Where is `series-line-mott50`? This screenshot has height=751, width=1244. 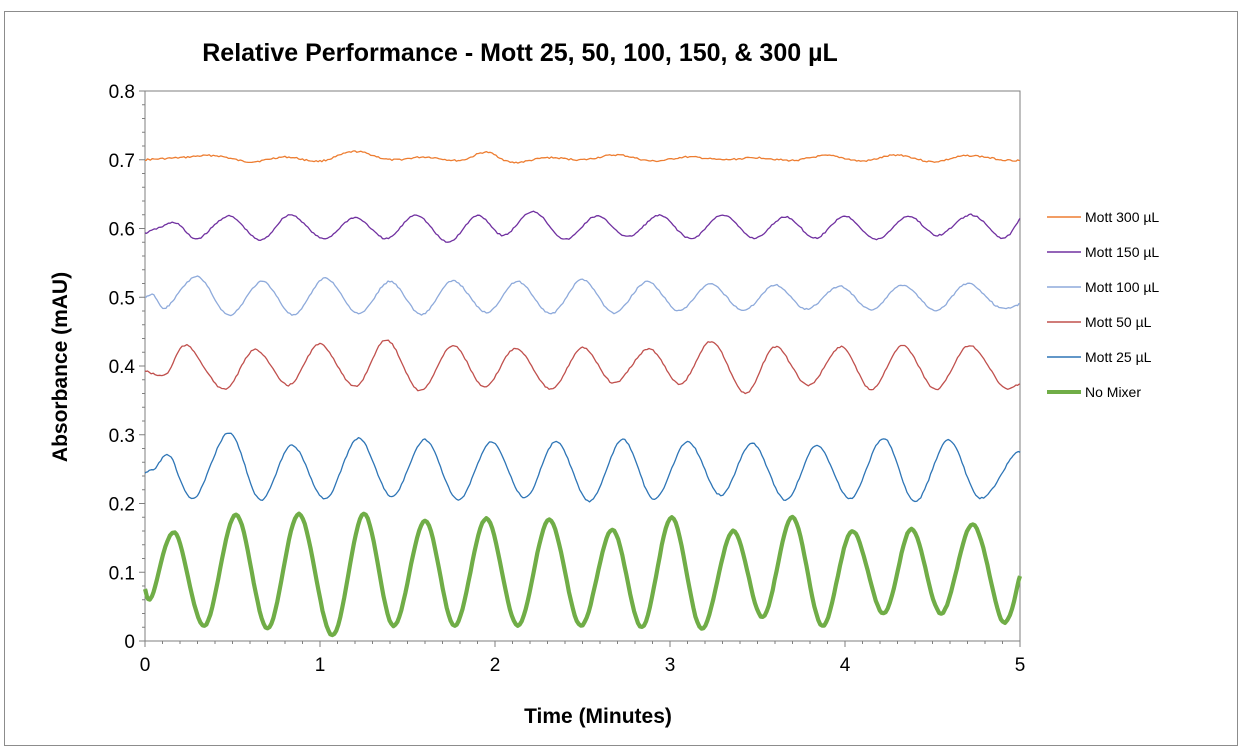 series-line-mott50 is located at coordinates (582, 367).